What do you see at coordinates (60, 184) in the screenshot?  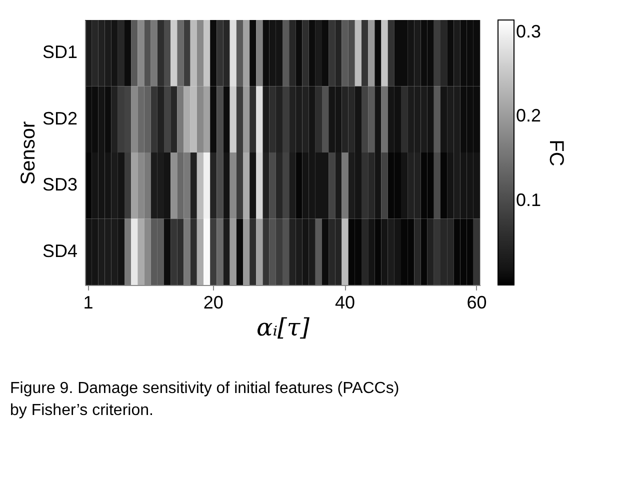 I see `y-tick-label: SD3` at bounding box center [60, 184].